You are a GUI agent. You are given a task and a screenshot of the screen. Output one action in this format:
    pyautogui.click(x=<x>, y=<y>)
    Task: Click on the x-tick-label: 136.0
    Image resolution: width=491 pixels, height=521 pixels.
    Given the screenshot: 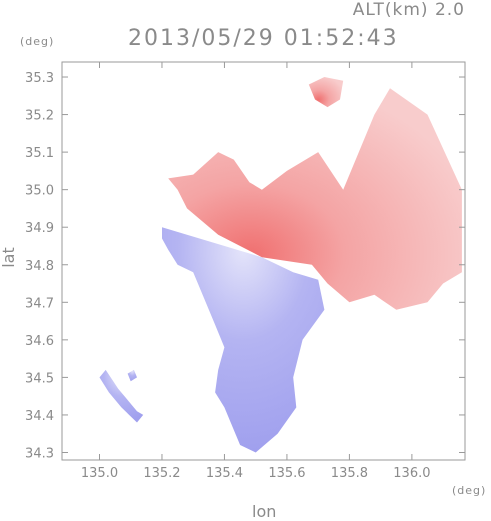 What is the action you would take?
    pyautogui.click(x=411, y=473)
    